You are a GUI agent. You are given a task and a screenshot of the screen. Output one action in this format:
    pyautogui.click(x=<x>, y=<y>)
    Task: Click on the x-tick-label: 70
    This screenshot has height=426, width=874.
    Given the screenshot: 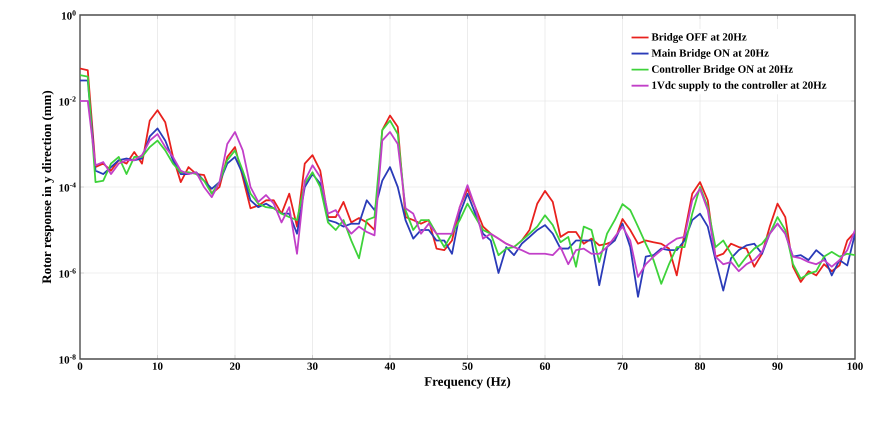 What is the action you would take?
    pyautogui.click(x=623, y=366)
    